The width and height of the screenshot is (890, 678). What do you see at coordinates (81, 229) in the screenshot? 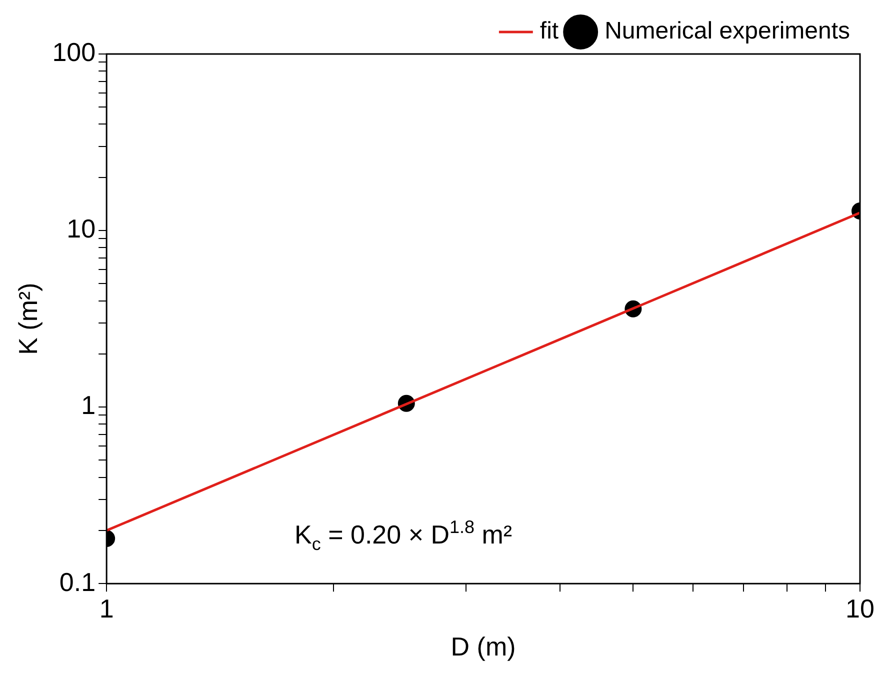
I see `y-tick-label: 10` at bounding box center [81, 229].